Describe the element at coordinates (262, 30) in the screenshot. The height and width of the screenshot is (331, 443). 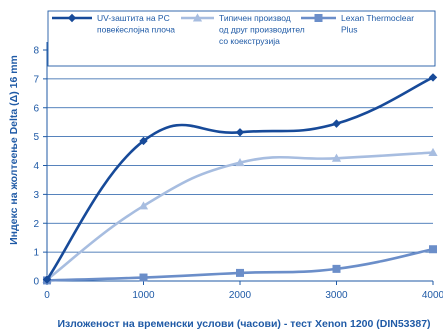
I see `legend-label: од друг производител` at that location.